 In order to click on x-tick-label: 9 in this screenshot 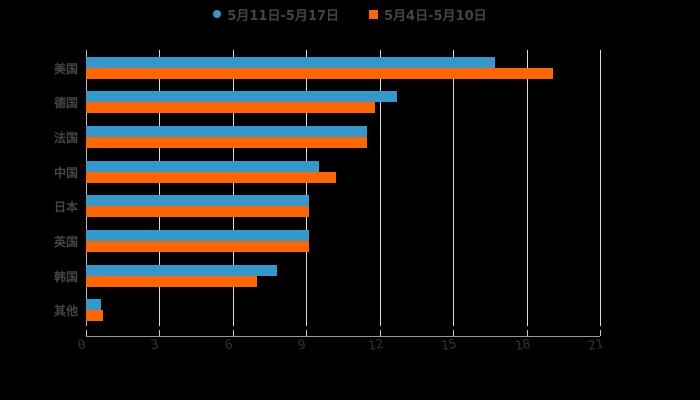, I will do `click(302, 345)`.